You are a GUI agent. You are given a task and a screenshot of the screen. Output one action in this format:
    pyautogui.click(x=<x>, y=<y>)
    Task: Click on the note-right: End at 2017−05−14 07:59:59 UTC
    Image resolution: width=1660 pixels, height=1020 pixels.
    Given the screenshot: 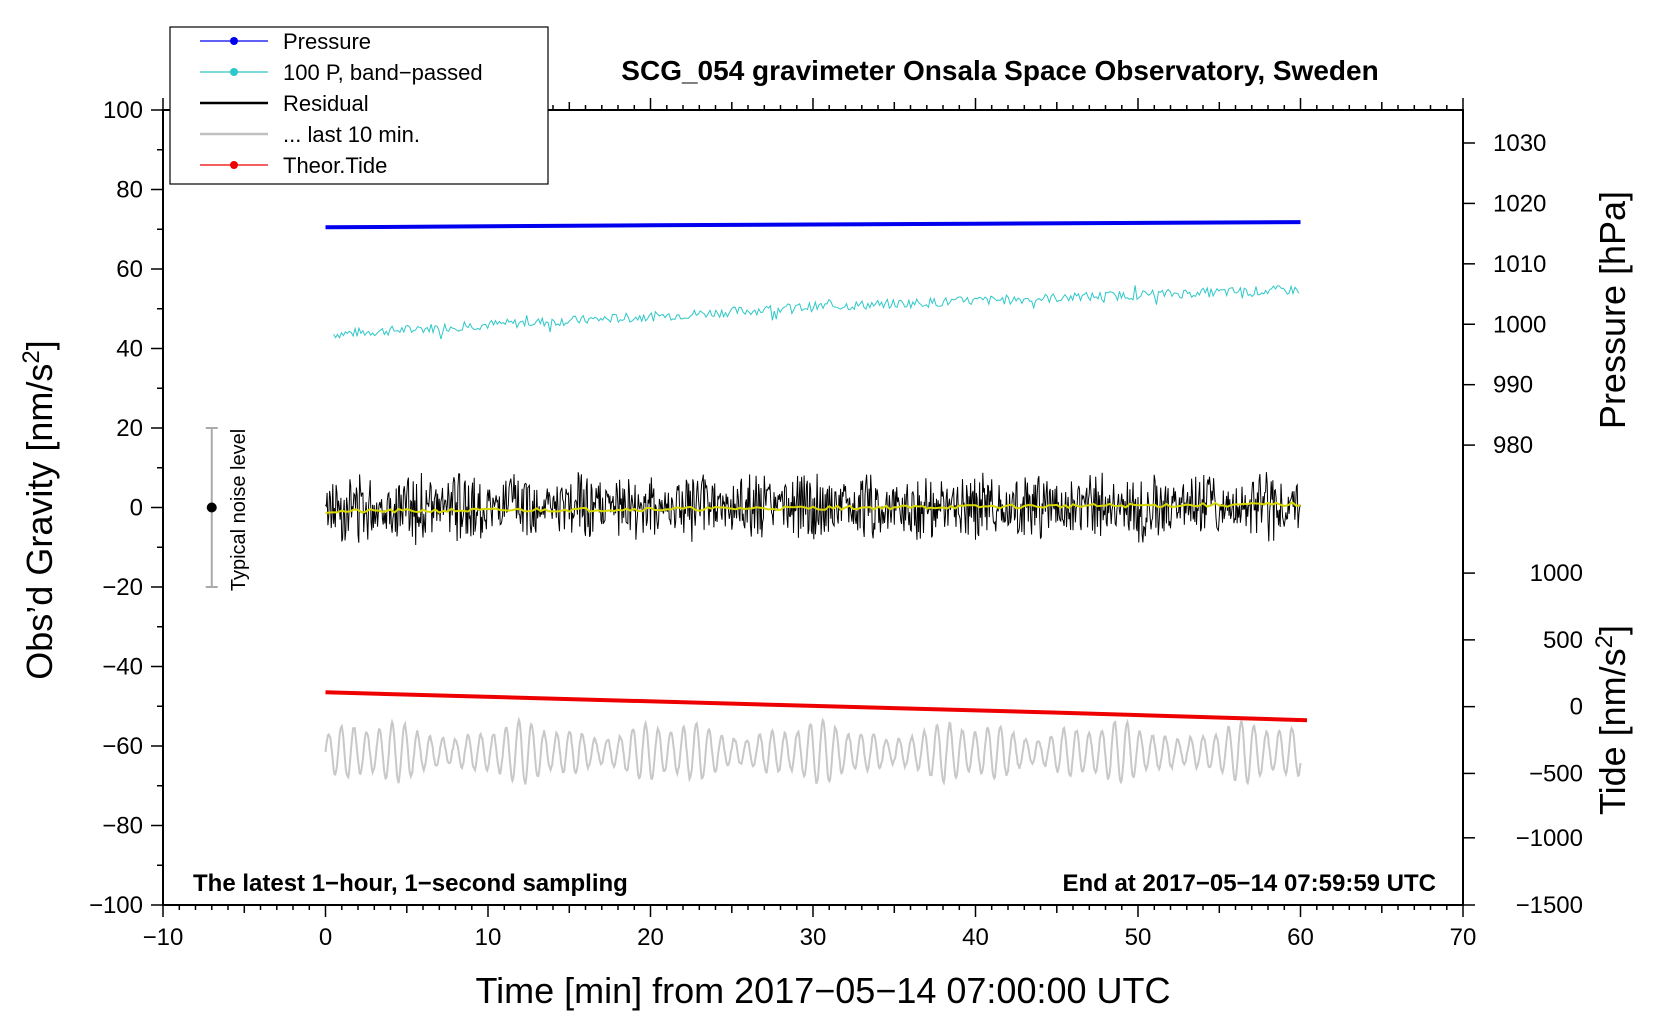 What is the action you would take?
    pyautogui.click(x=1249, y=883)
    